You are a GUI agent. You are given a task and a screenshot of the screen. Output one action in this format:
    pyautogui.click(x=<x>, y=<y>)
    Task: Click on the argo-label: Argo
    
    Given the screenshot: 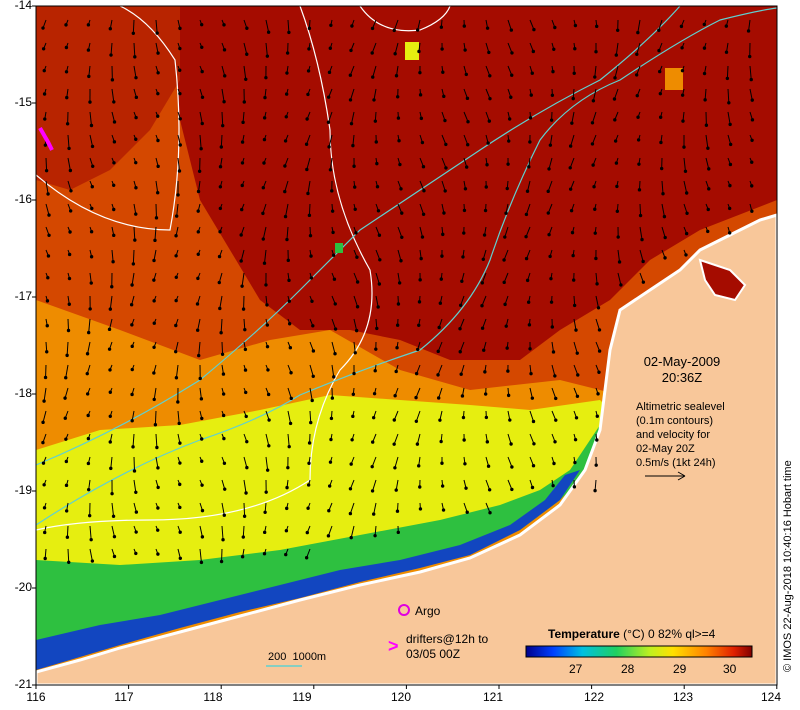 What is the action you would take?
    pyautogui.click(x=428, y=611)
    